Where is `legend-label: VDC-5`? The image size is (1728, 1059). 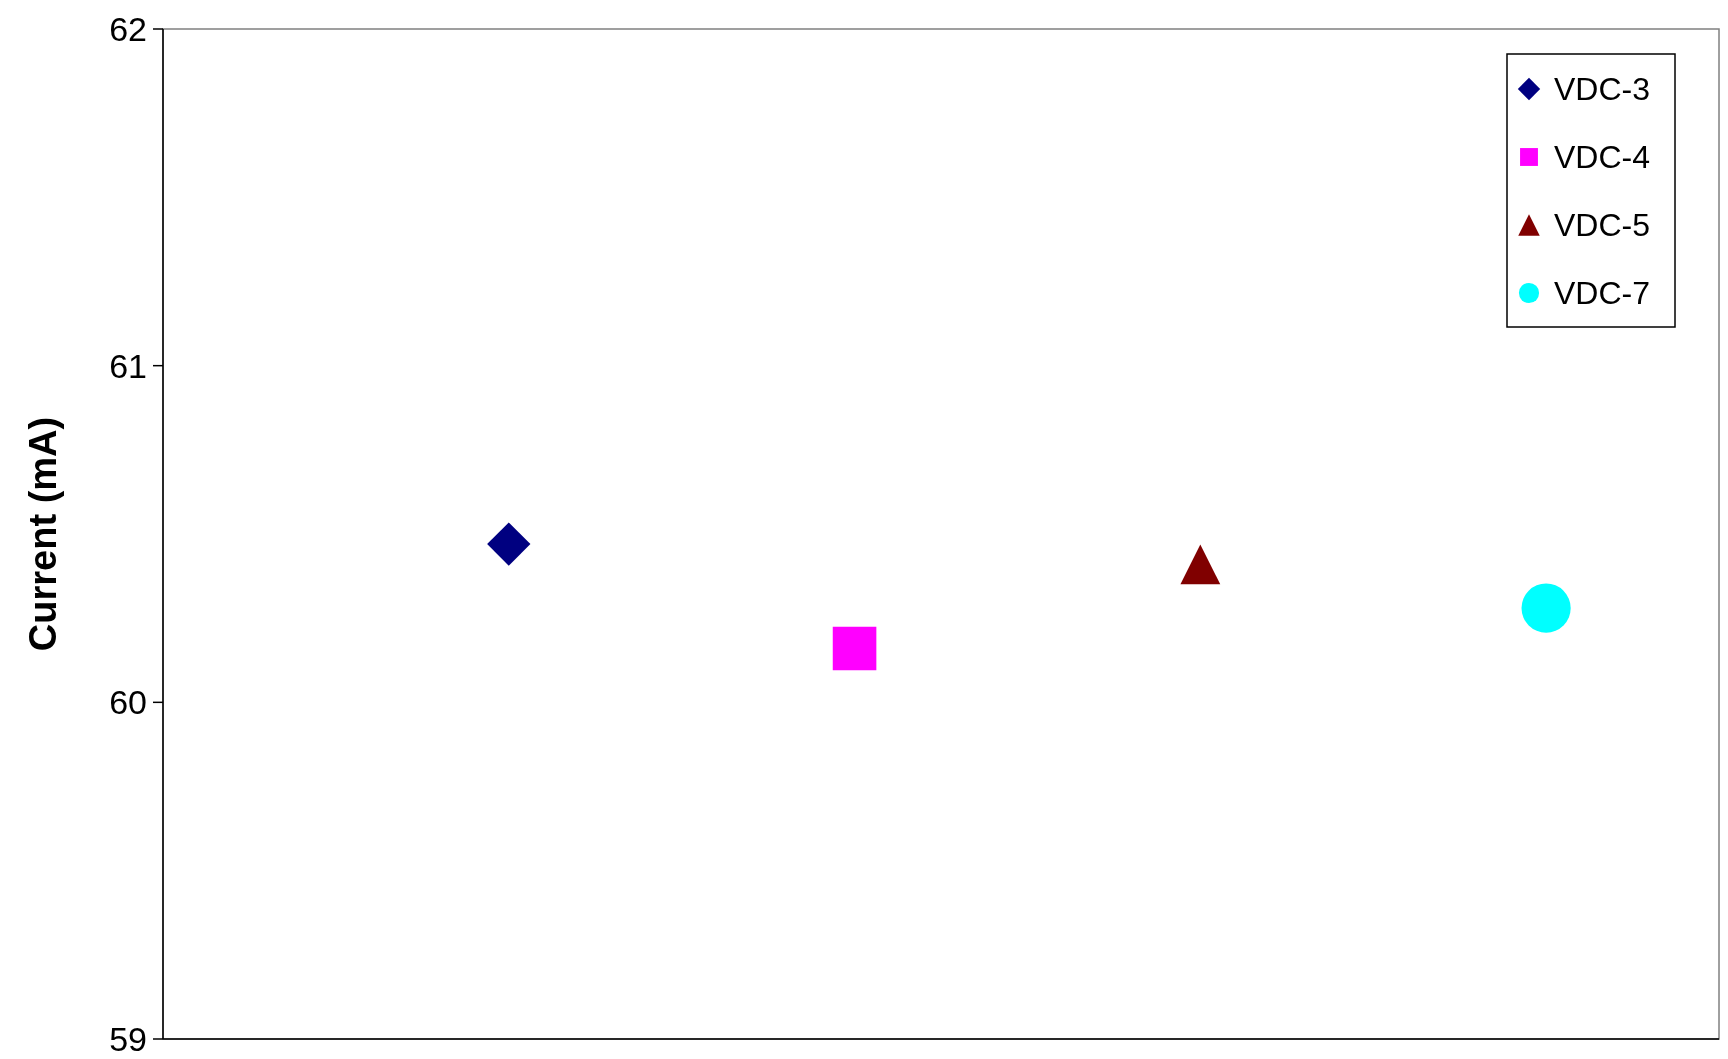 legend-label: VDC-5 is located at coordinates (1602, 225).